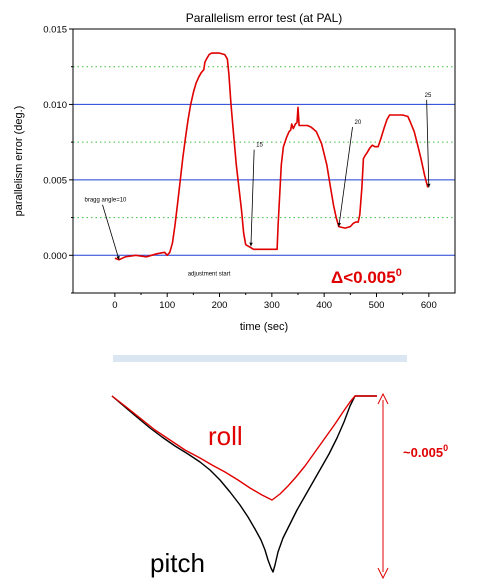 The height and width of the screenshot is (579, 480). Describe the element at coordinates (264, 18) in the screenshot. I see `chart-title: Parallelism error test (at PAL)` at that location.